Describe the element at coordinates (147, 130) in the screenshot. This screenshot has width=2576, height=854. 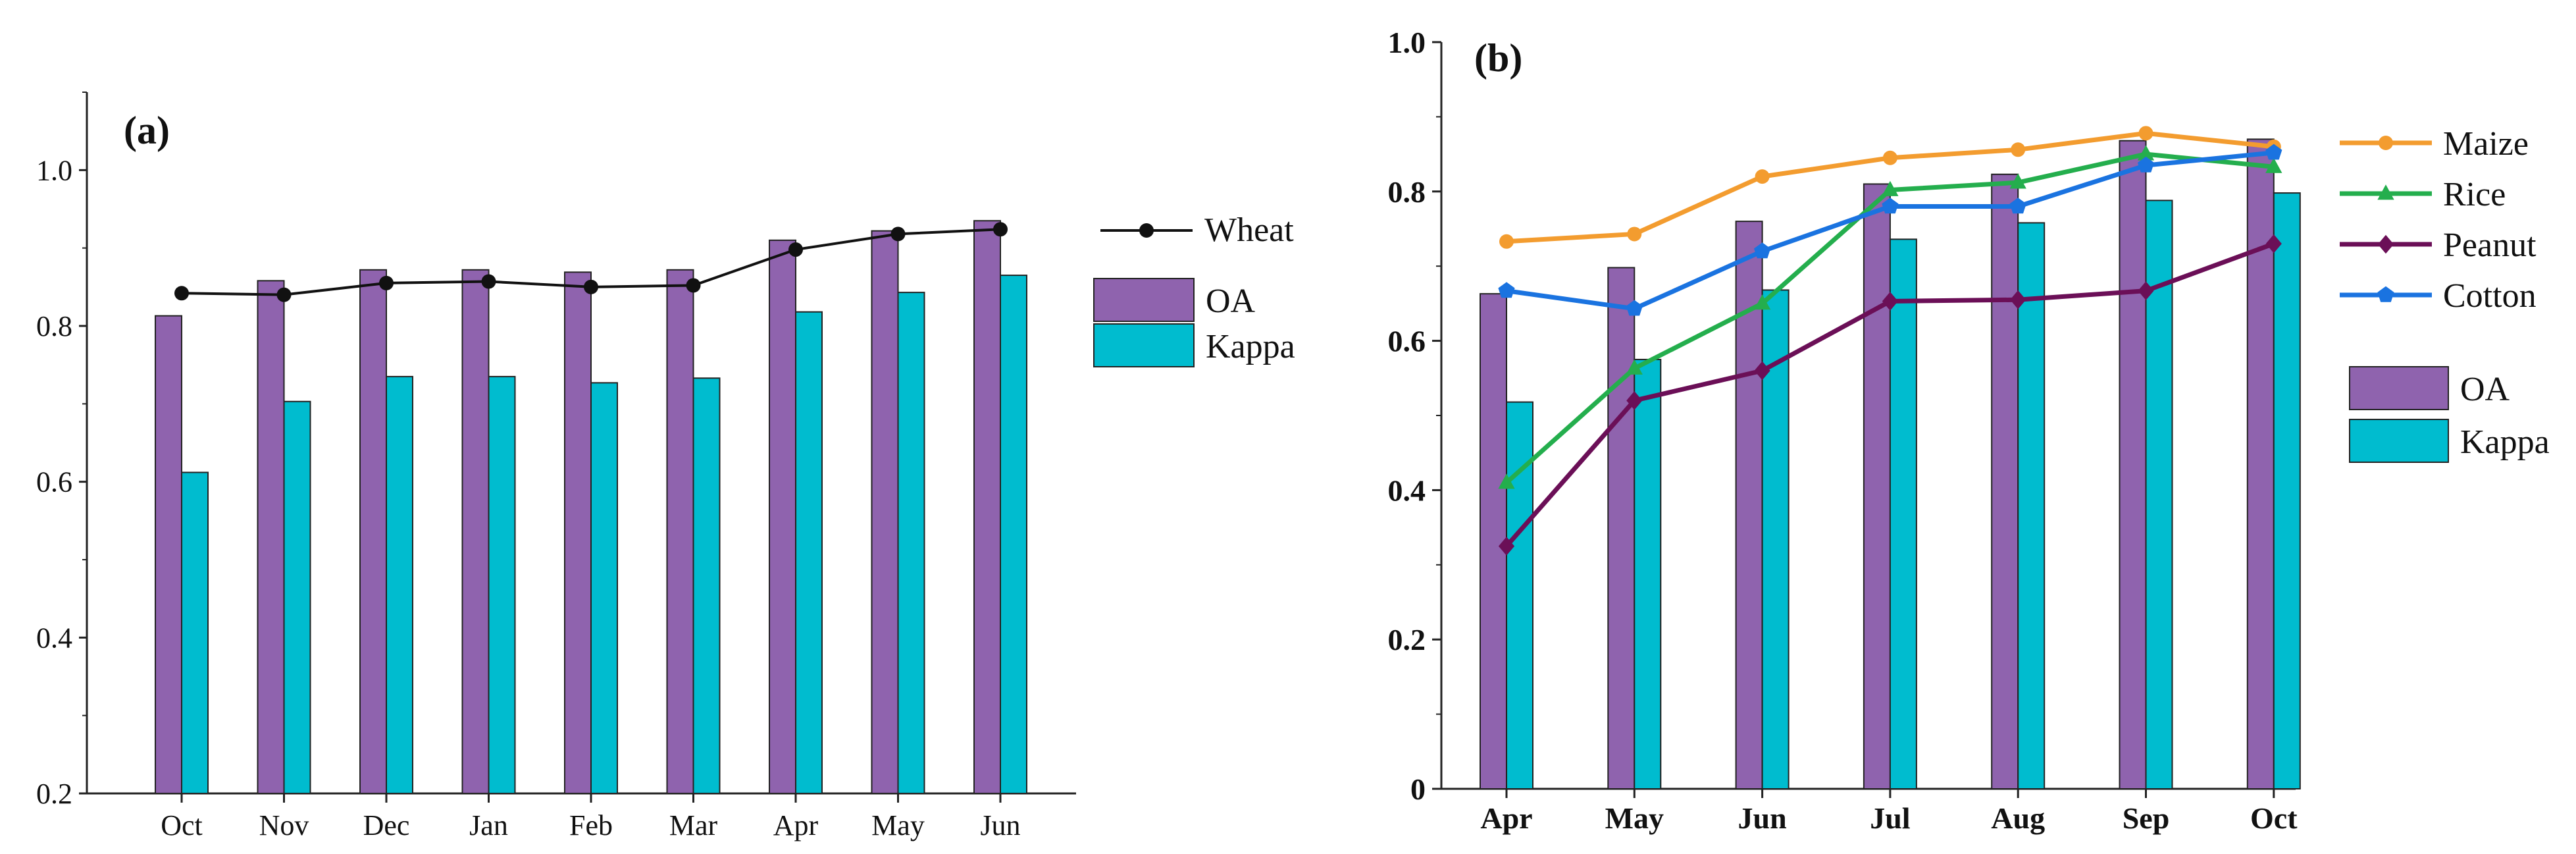
I see `panel-a-label: (a)` at that location.